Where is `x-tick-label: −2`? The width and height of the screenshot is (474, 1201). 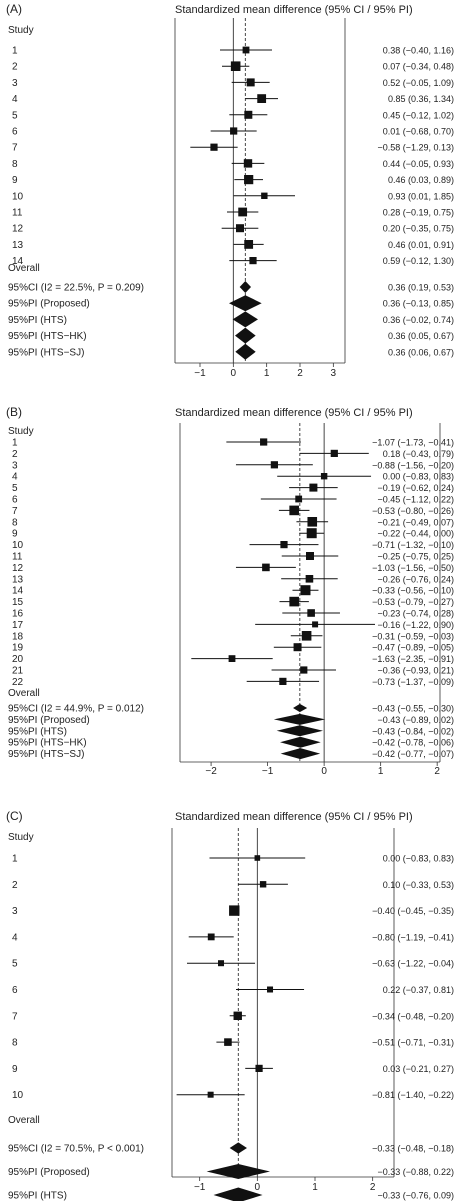
x-tick-label: −2 is located at coordinates (211, 771).